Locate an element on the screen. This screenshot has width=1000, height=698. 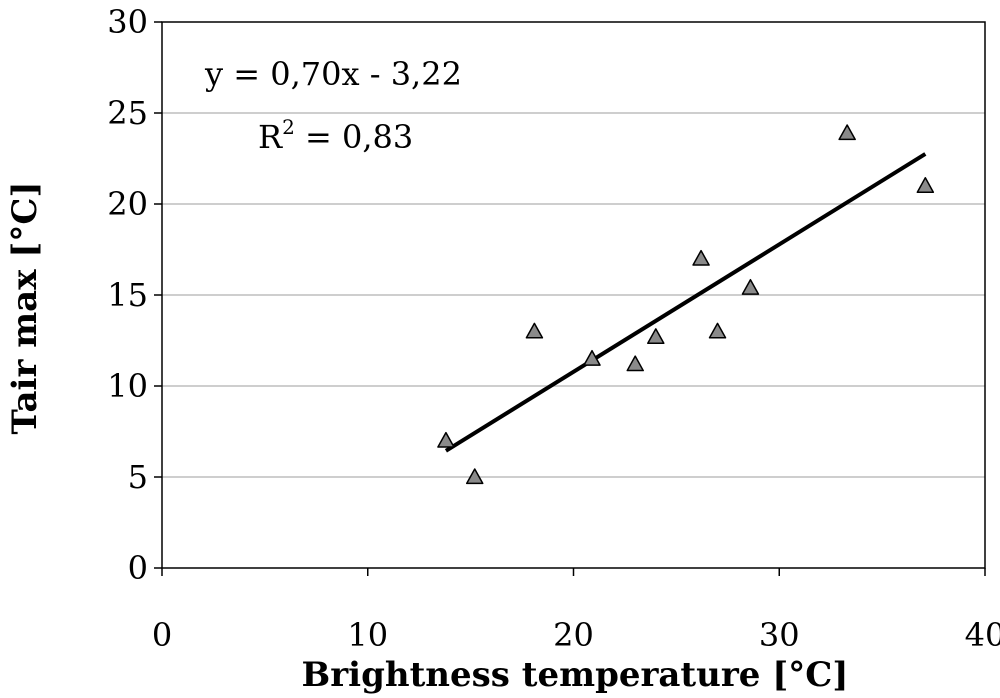
r-squared-prefix: R is located at coordinates (270, 137).